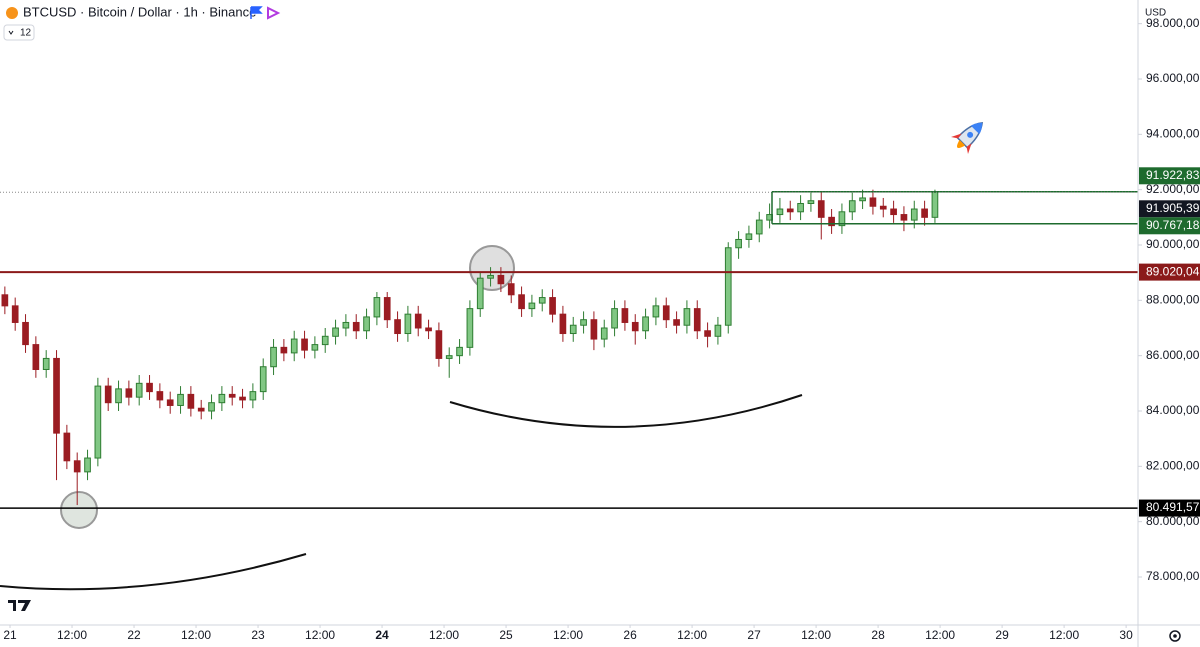 The image size is (1200, 647). Describe the element at coordinates (630, 635) in the screenshot. I see `x-tick-label: 26` at that location.